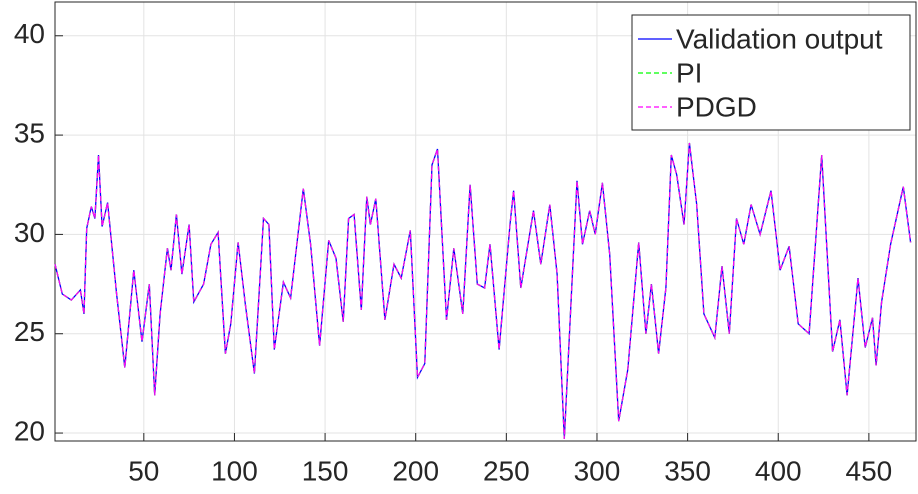 The width and height of the screenshot is (918, 494). What do you see at coordinates (689, 72) in the screenshot?
I see `legend-label: PI` at bounding box center [689, 72].